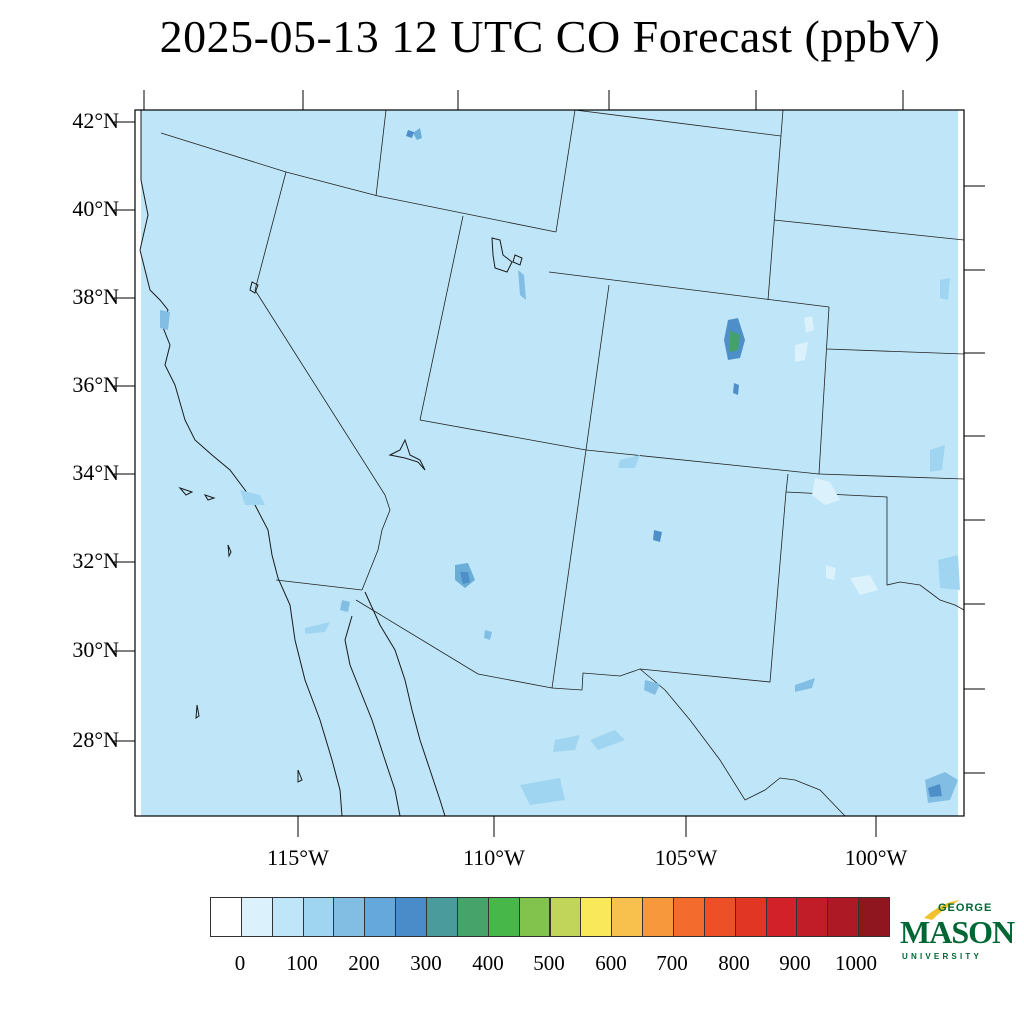 This screenshot has width=1024, height=1024. Describe the element at coordinates (672, 963) in the screenshot. I see `colorbar-label: 700` at that location.